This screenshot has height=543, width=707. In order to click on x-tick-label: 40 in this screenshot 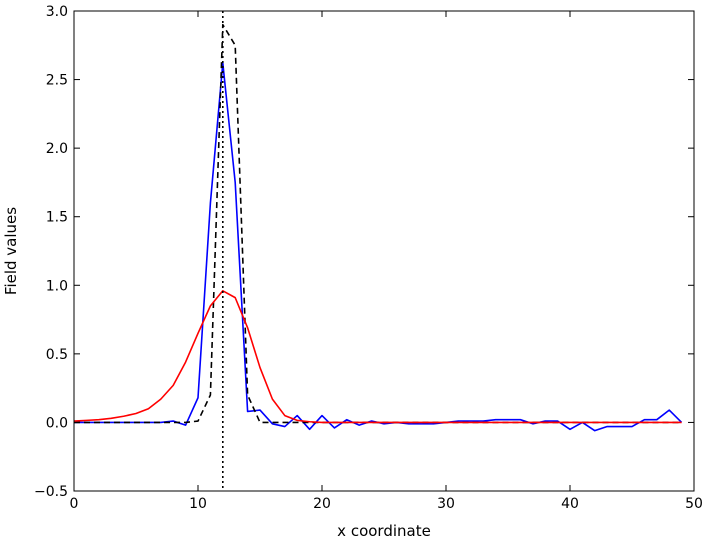, I will do `click(570, 504)`.